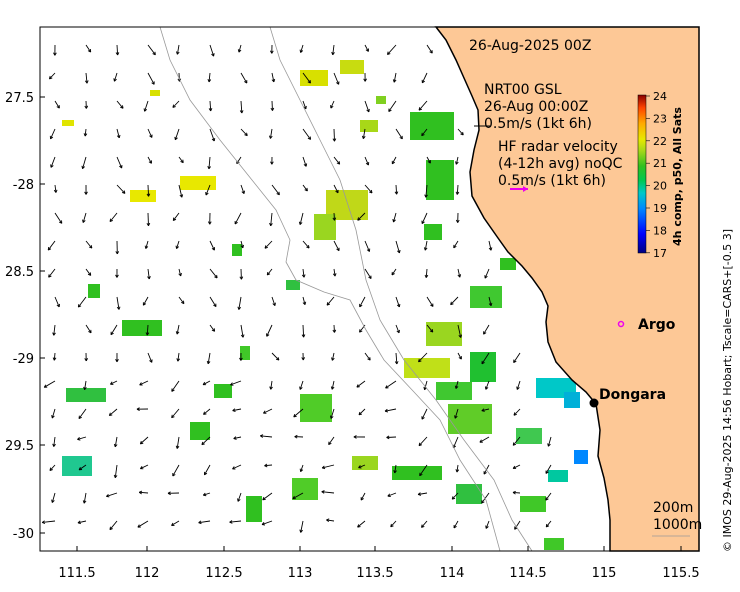 Image resolution: width=740 pixels, height=592 pixels. I want to click on legend-model-title: NRT00 GSL, so click(523, 90).